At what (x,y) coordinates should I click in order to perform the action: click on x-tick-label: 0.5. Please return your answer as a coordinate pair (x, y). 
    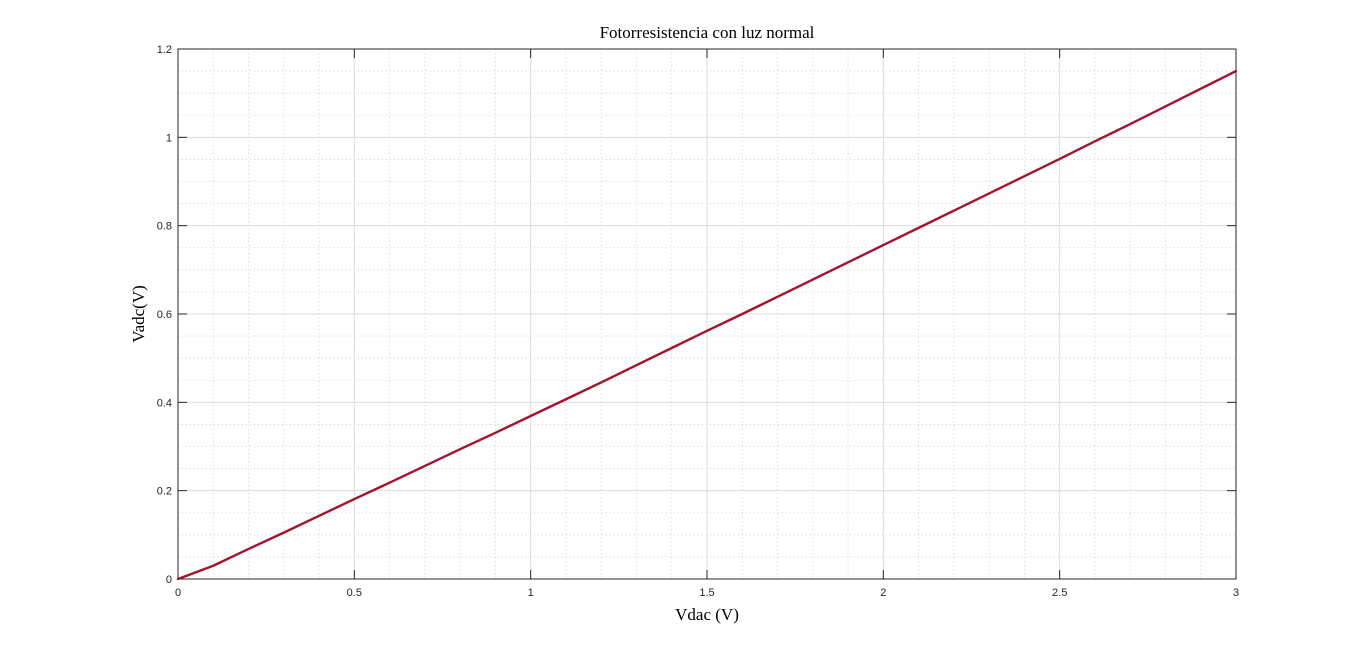
    Looking at the image, I should click on (354, 593).